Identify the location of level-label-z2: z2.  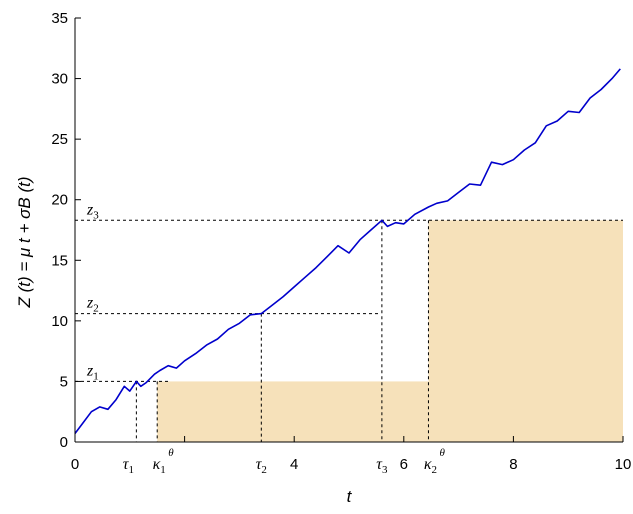
(92, 305).